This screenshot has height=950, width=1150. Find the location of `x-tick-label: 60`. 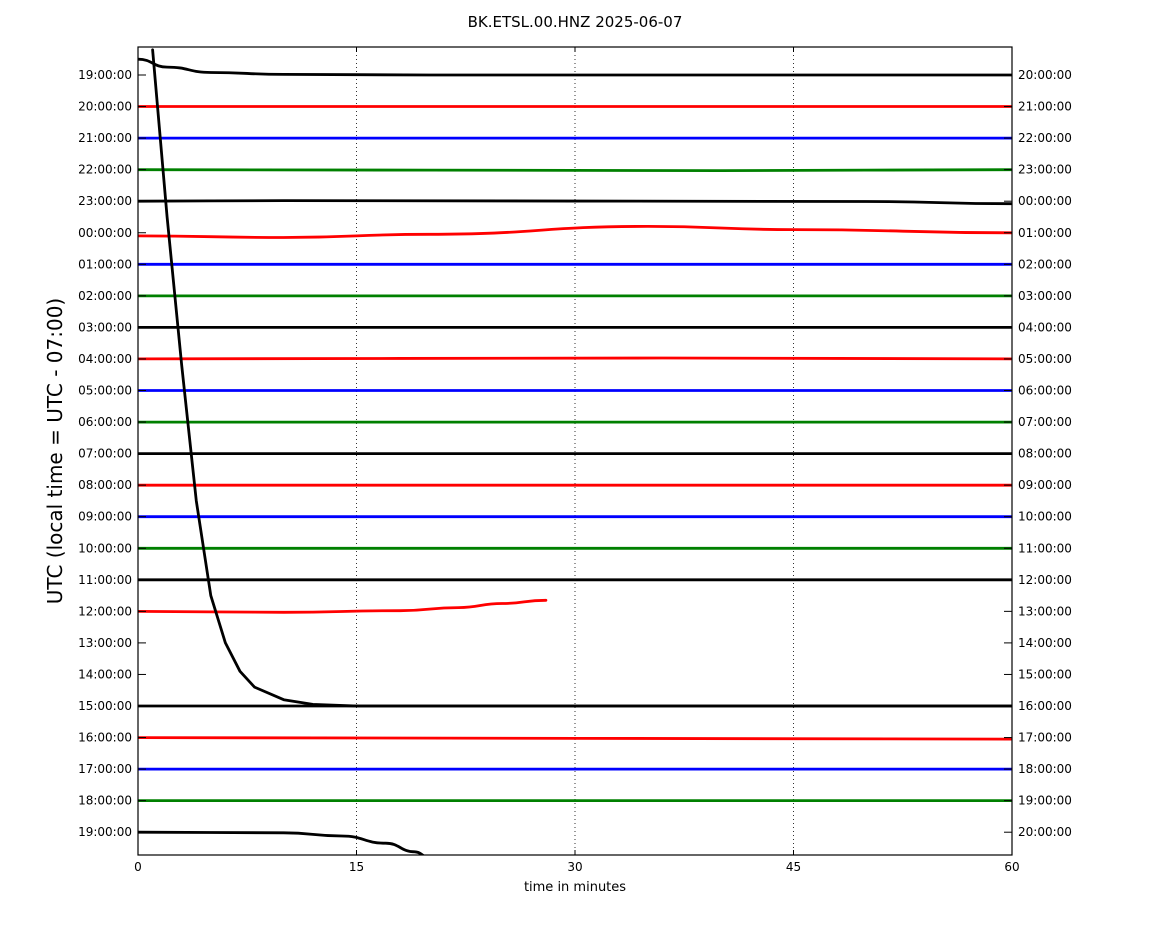

x-tick-label: 60 is located at coordinates (1011, 867).